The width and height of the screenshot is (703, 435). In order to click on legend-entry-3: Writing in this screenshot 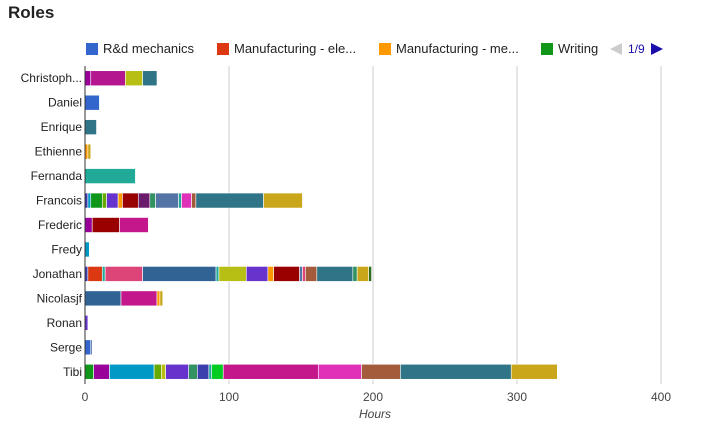, I will do `click(578, 48)`.